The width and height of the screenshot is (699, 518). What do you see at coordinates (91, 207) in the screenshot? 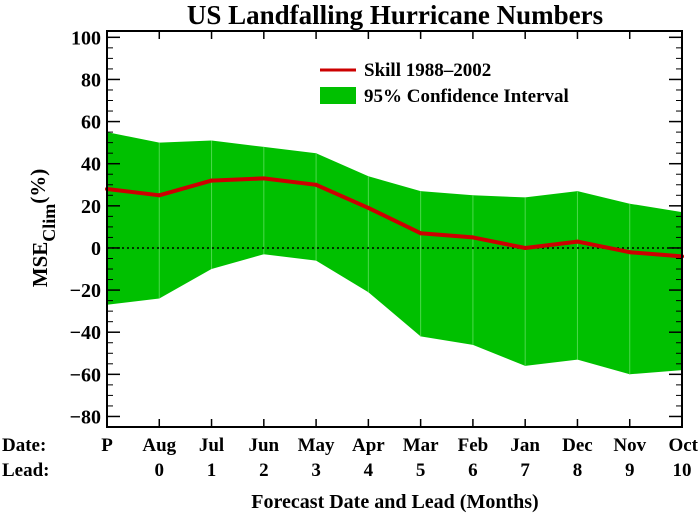
I see `y-tick-label: 20` at bounding box center [91, 207].